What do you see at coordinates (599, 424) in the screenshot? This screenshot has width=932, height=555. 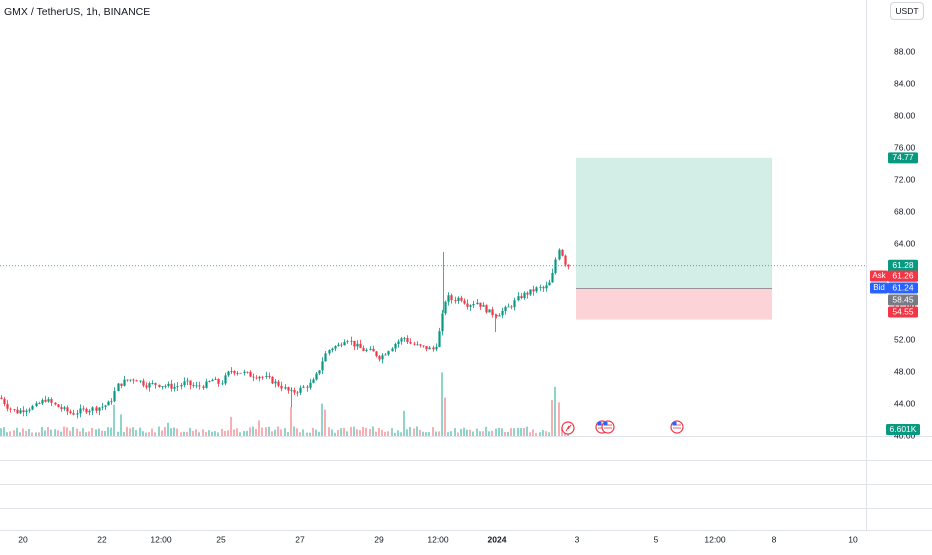 I see `us-flag-event-icon-canton` at bounding box center [599, 424].